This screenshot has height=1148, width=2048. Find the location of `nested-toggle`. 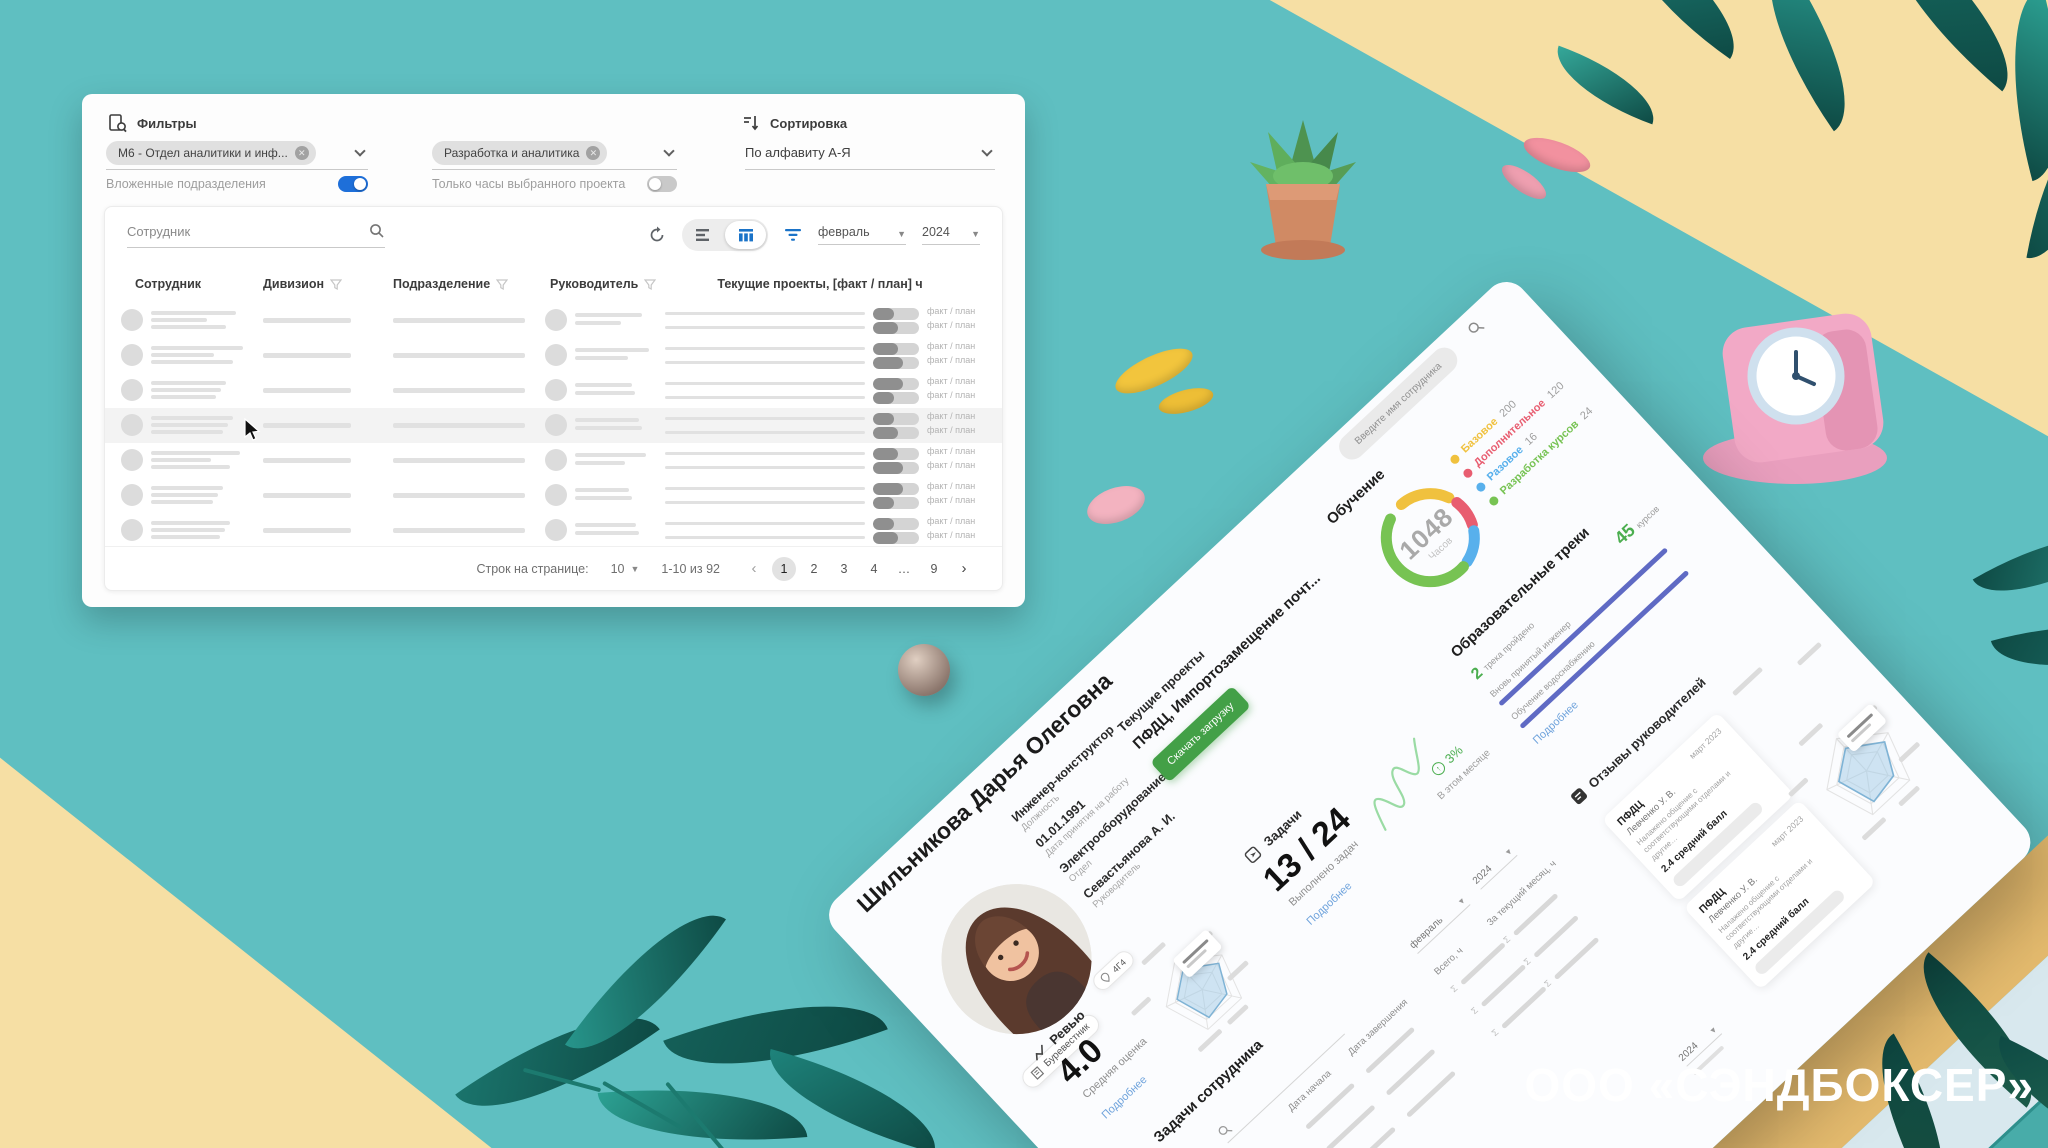

nested-toggle is located at coordinates (353, 184).